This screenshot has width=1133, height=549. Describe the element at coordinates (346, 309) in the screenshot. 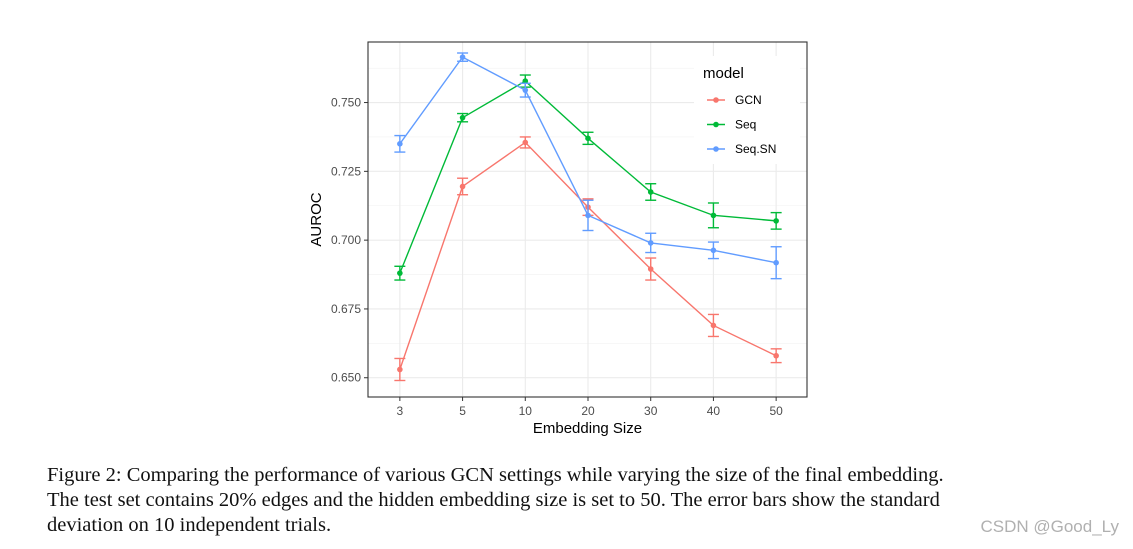

I see `y-tick-label: 0.675` at that location.